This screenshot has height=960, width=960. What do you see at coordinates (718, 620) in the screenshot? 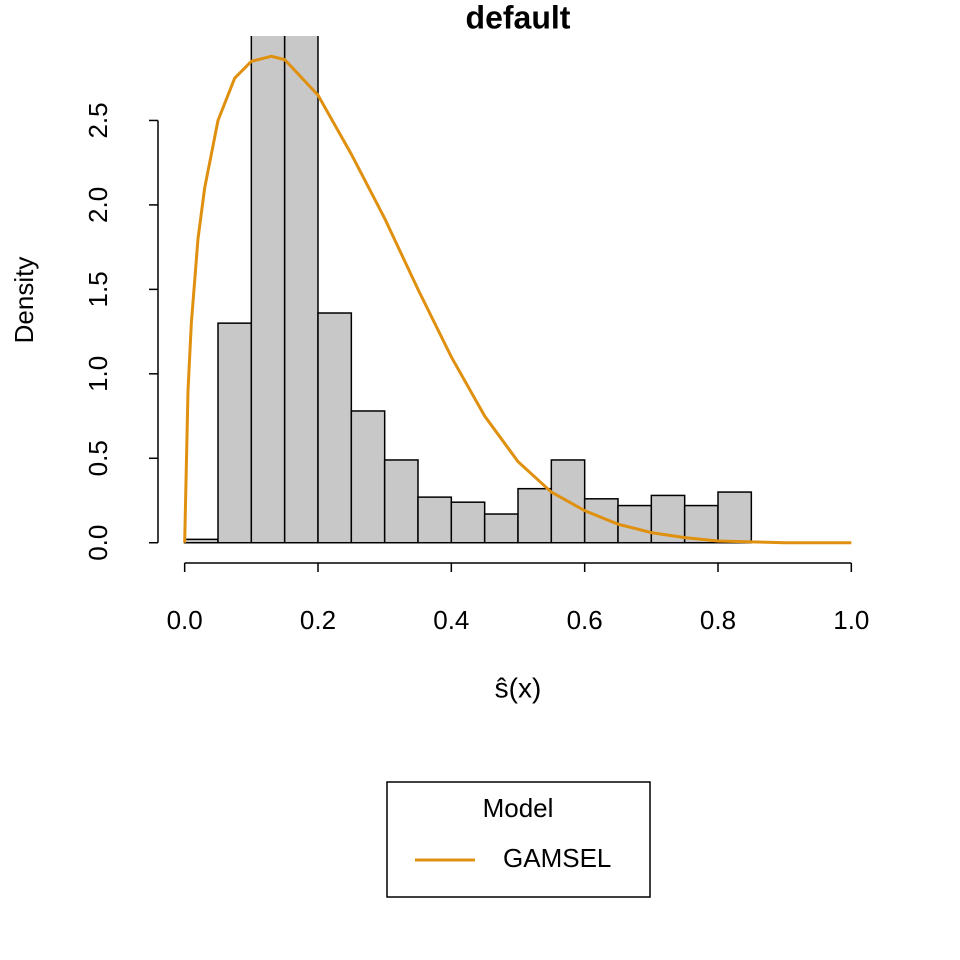
I see `x-tick-label: 0.8` at bounding box center [718, 620].